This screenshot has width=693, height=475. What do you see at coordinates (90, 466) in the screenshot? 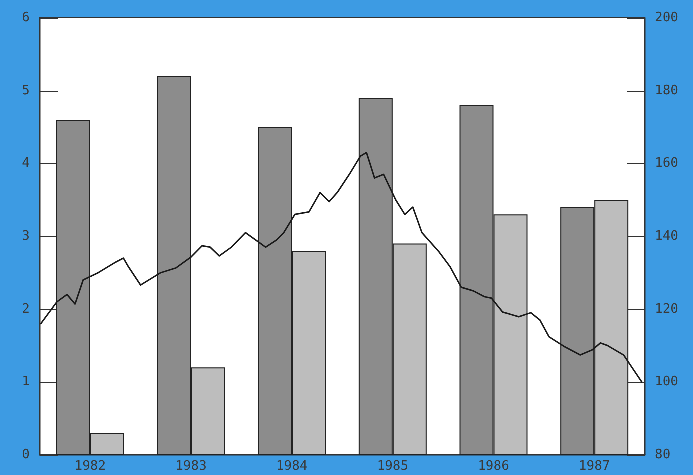
I see `x-tick-label: 1982` at bounding box center [90, 466].